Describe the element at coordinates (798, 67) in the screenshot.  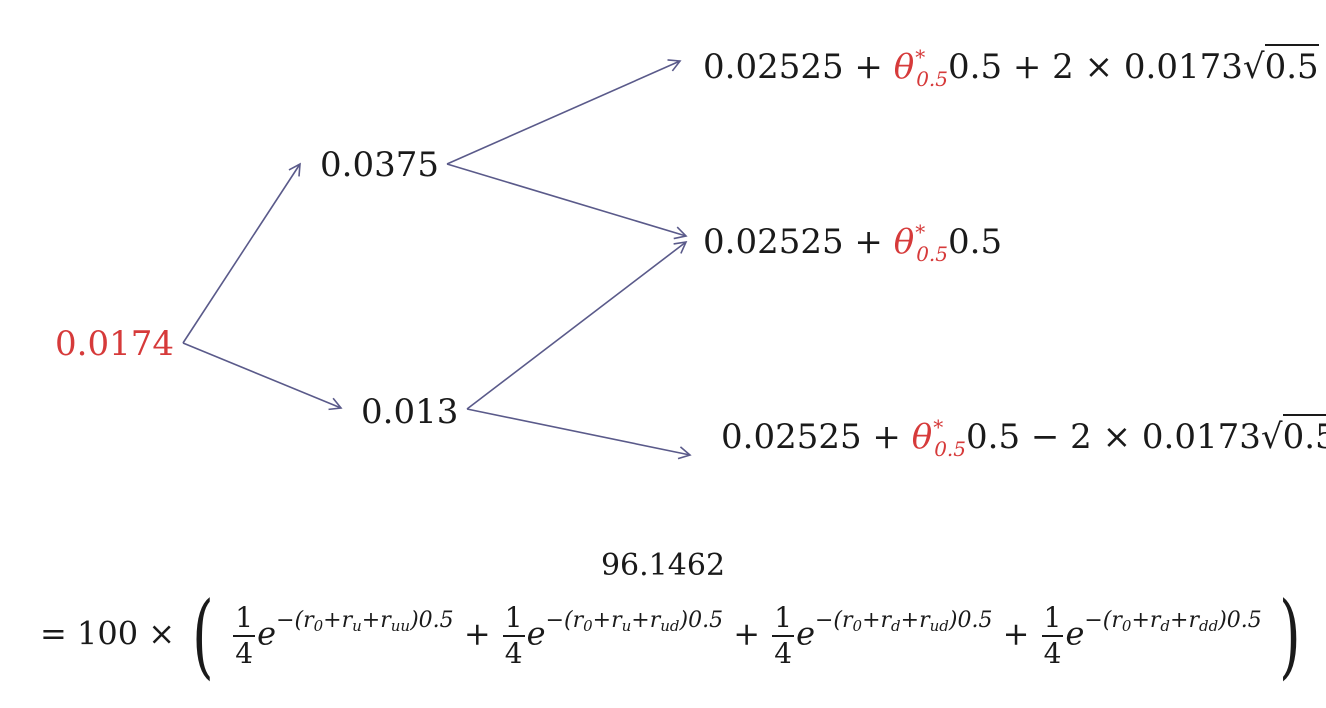
I see `rate-uu-constant: 0.02525 +` at that location.